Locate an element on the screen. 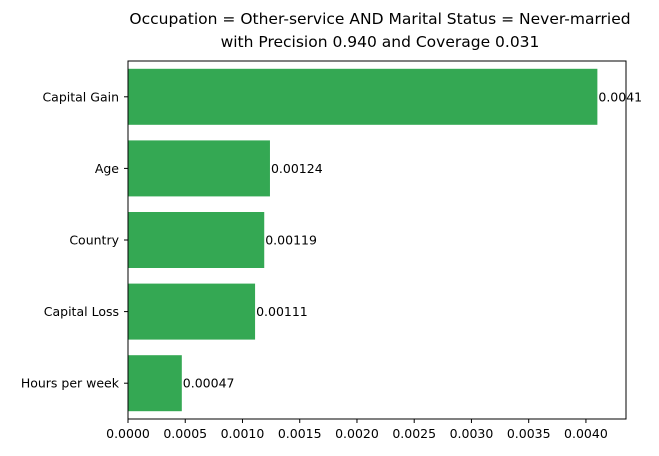 Image resolution: width=659 pixels, height=456 pixels. bar-value-label: 0.0041 is located at coordinates (620, 96).